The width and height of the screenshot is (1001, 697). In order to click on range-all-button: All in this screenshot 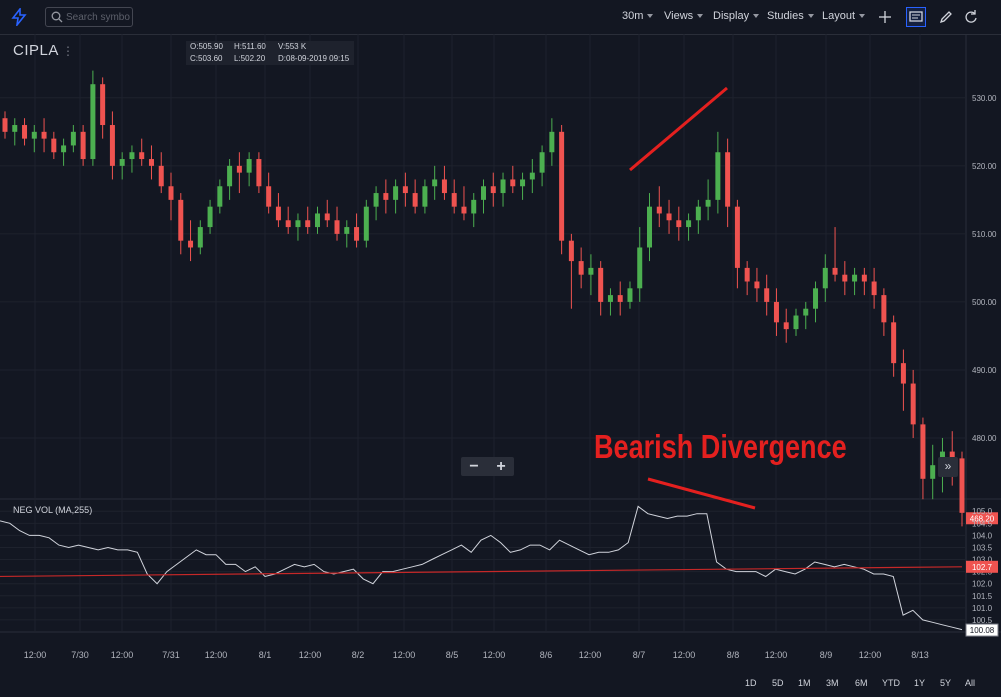, I will do `click(970, 683)`.